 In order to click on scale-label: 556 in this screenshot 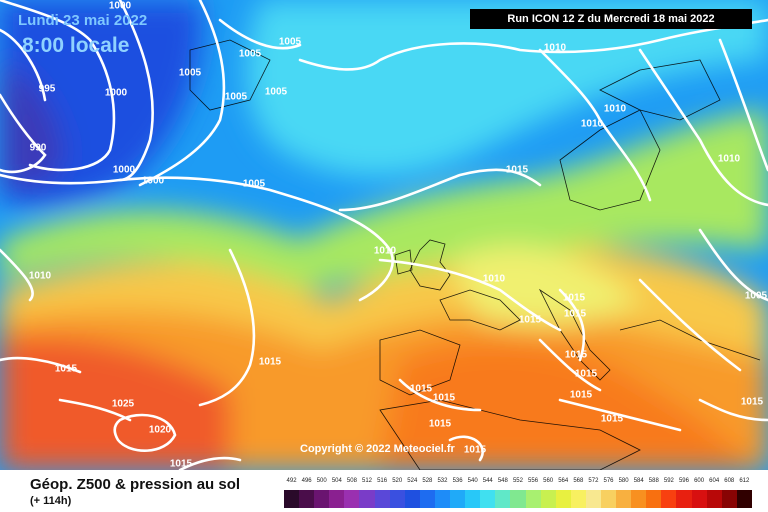, I will do `click(533, 481)`.